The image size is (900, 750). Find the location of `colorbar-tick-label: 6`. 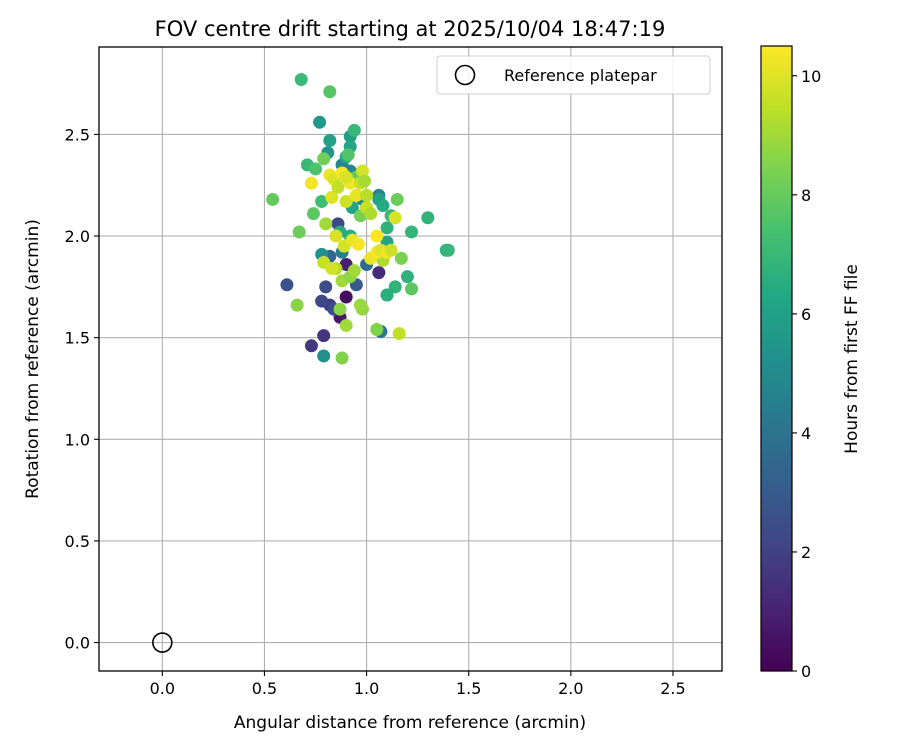

colorbar-tick-label: 6 is located at coordinates (806, 314).